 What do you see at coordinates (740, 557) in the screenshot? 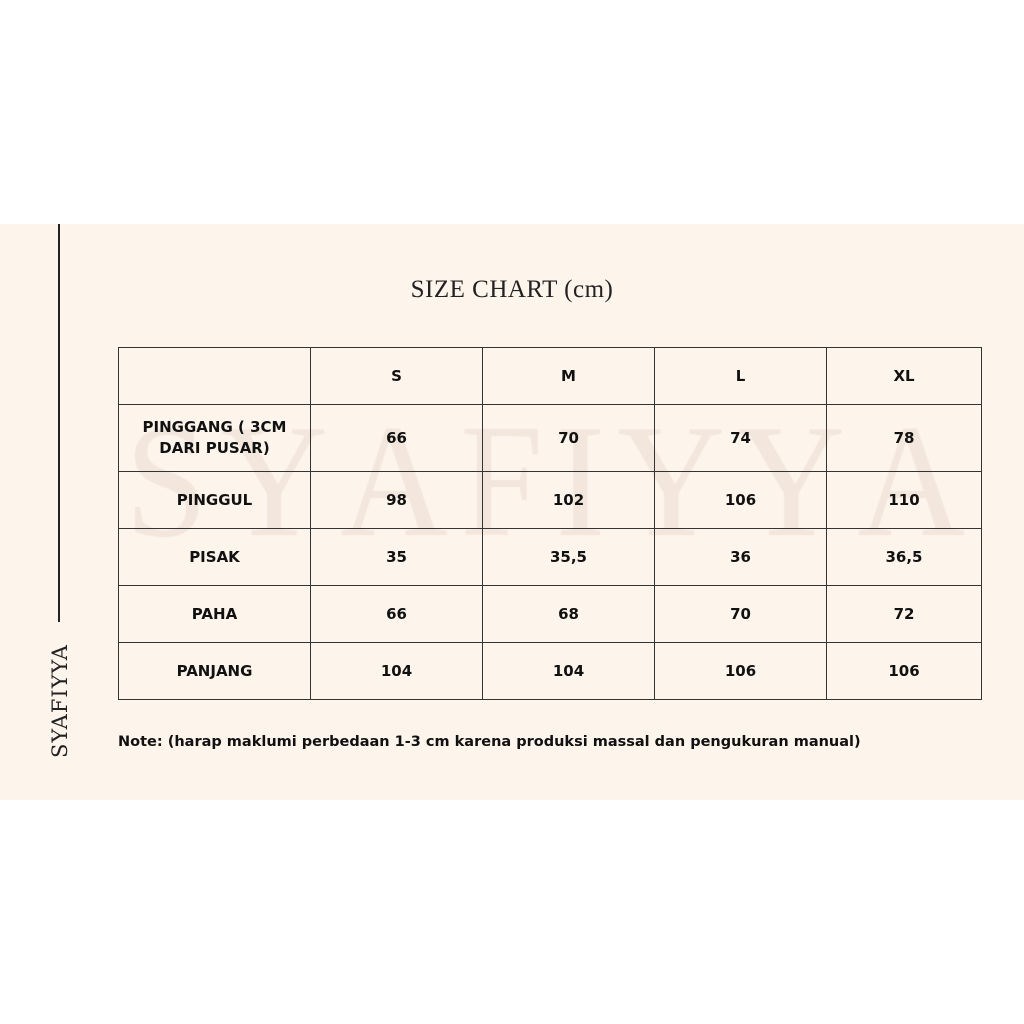
I see `table-cell: 36` at bounding box center [740, 557].